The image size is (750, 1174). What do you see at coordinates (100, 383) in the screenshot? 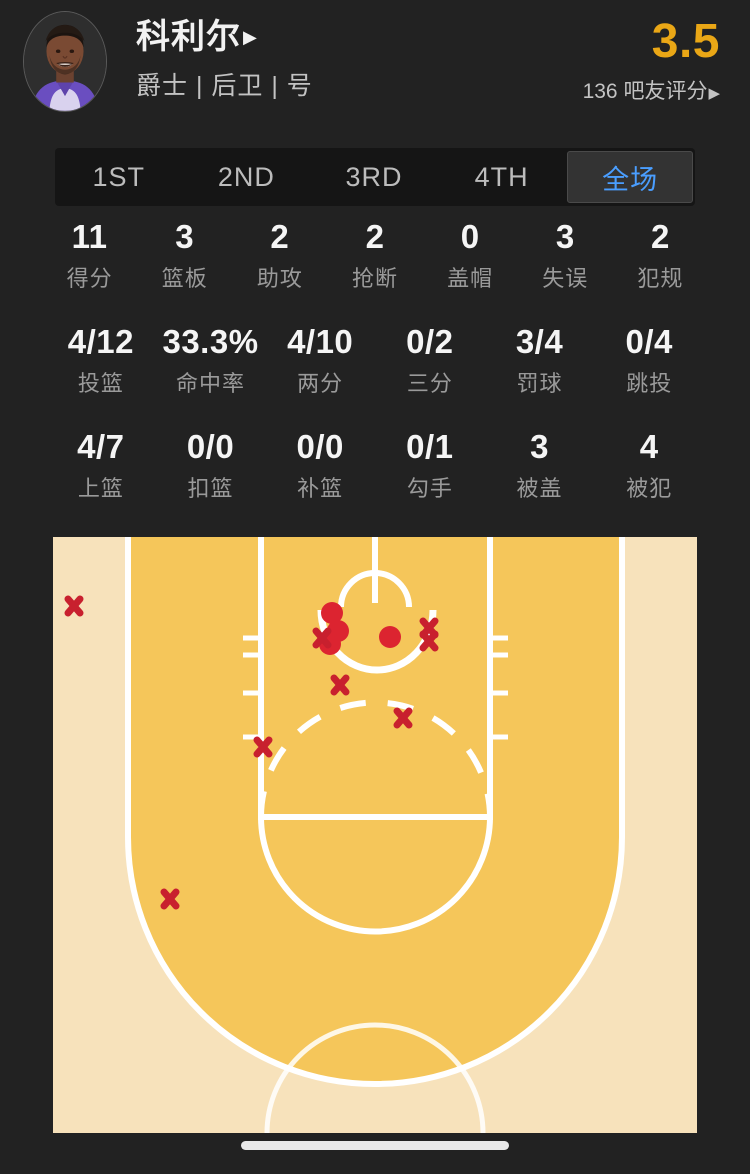
I see `stat-label: 投篮` at bounding box center [100, 383].